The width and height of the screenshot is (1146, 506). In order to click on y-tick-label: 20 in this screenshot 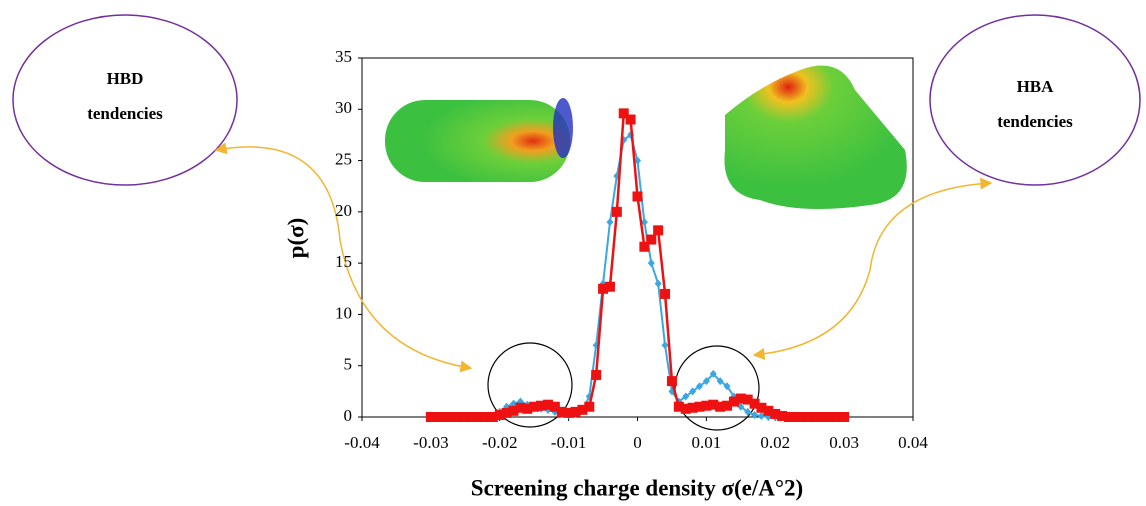, I will do `click(343, 210)`.